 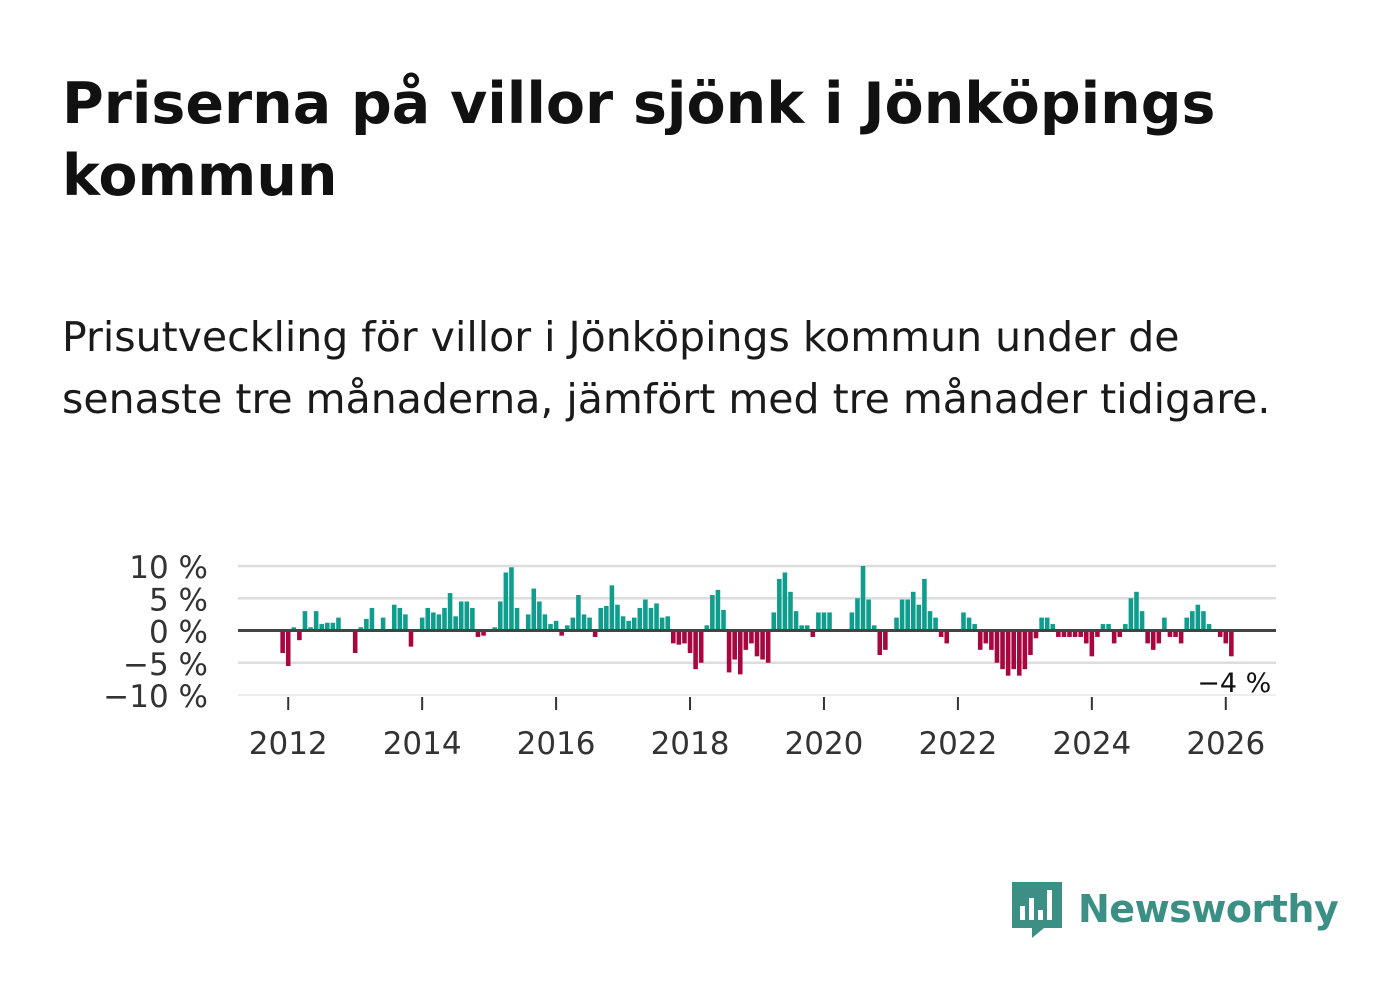 What do you see at coordinates (165, 665) in the screenshot?
I see `y-tick-label: −5 %` at bounding box center [165, 665].